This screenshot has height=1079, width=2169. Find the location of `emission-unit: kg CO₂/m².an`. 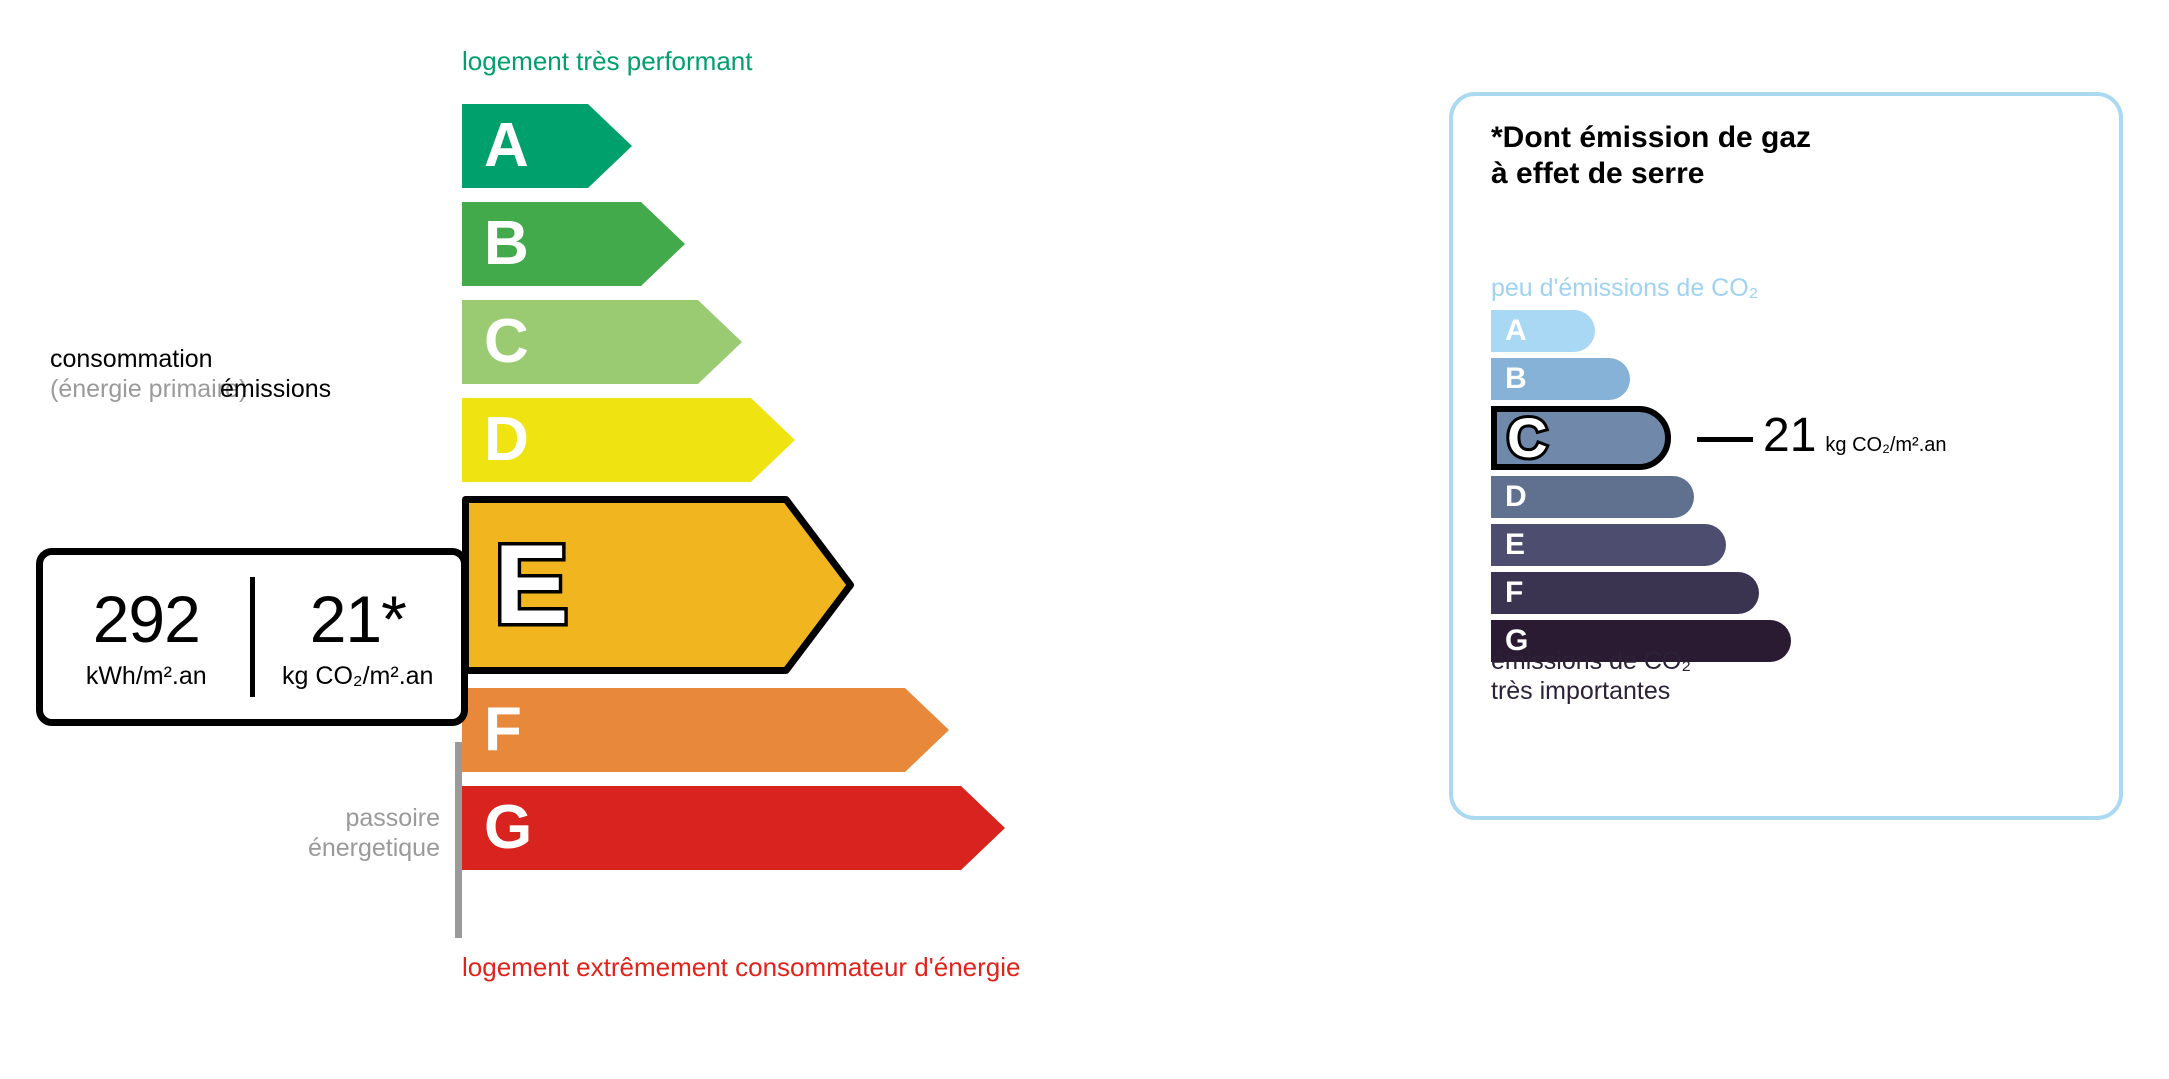

emission-unit: kg CO₂/m².an is located at coordinates (358, 675).